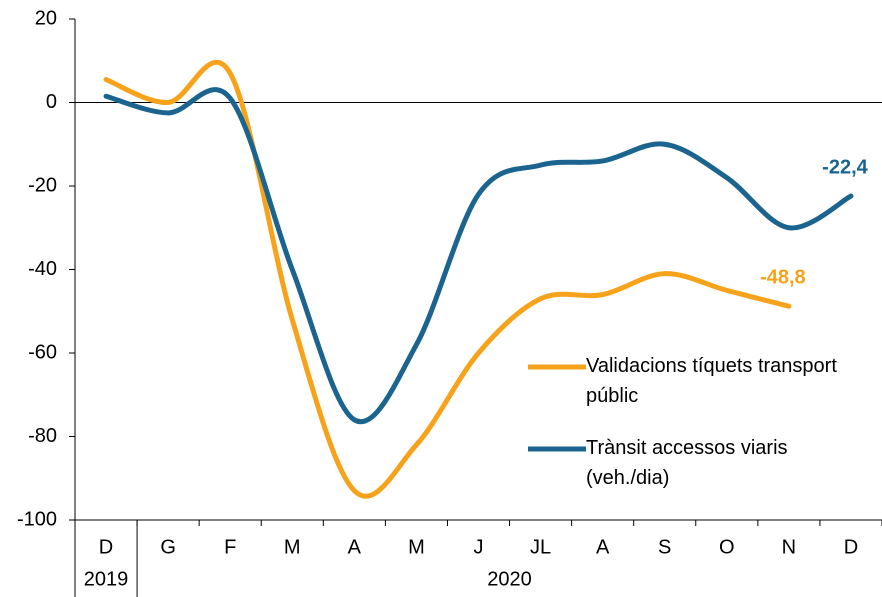 The image size is (882, 597). I want to click on legend-entry: Validacions tíquets transport públic, so click(711, 381).